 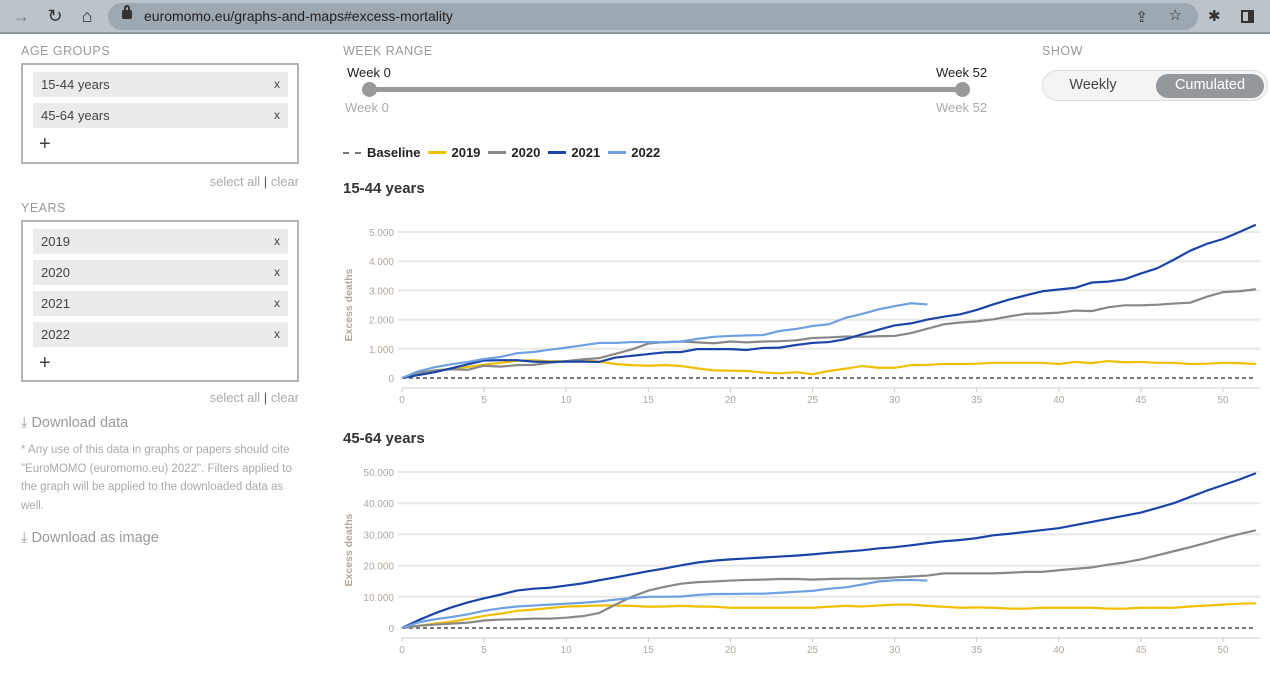 What do you see at coordinates (75, 115) in the screenshot?
I see `chip-label: 45-64 years` at bounding box center [75, 115].